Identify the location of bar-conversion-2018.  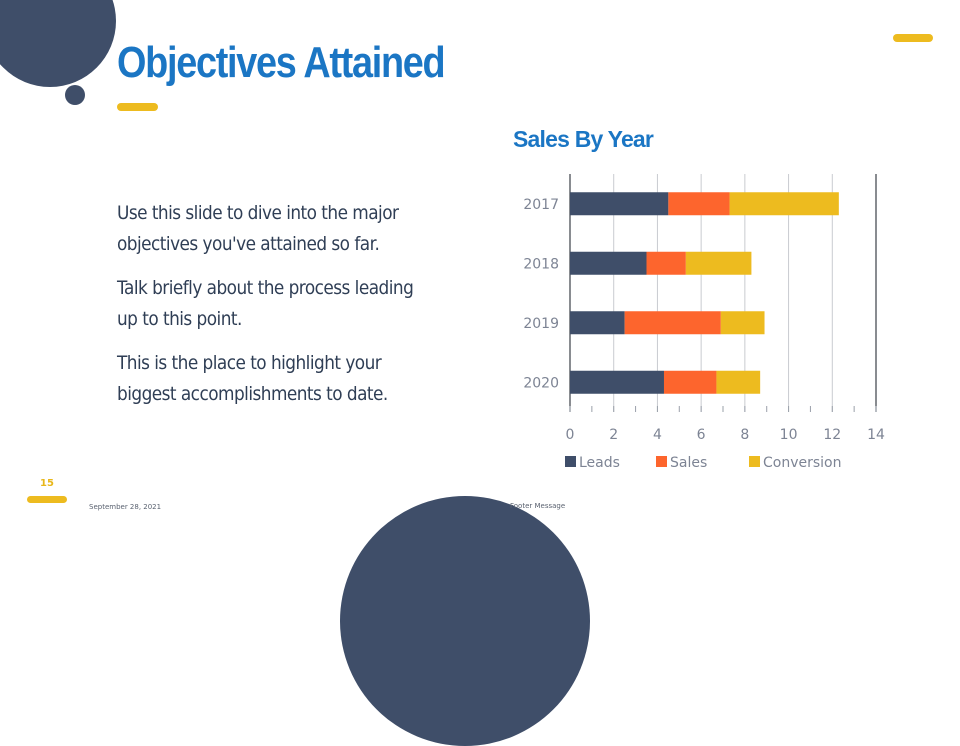
(718, 263).